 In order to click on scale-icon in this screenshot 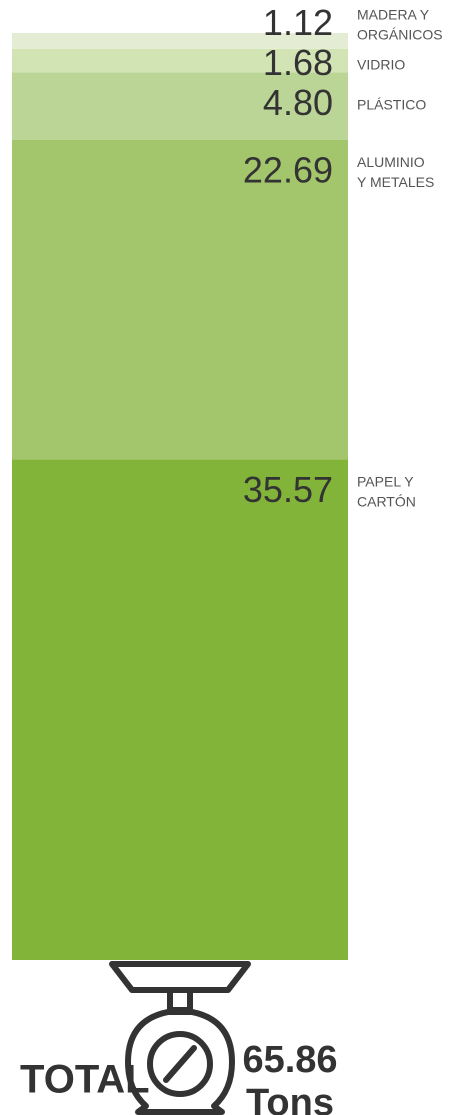, I will do `click(180, 1038)`.